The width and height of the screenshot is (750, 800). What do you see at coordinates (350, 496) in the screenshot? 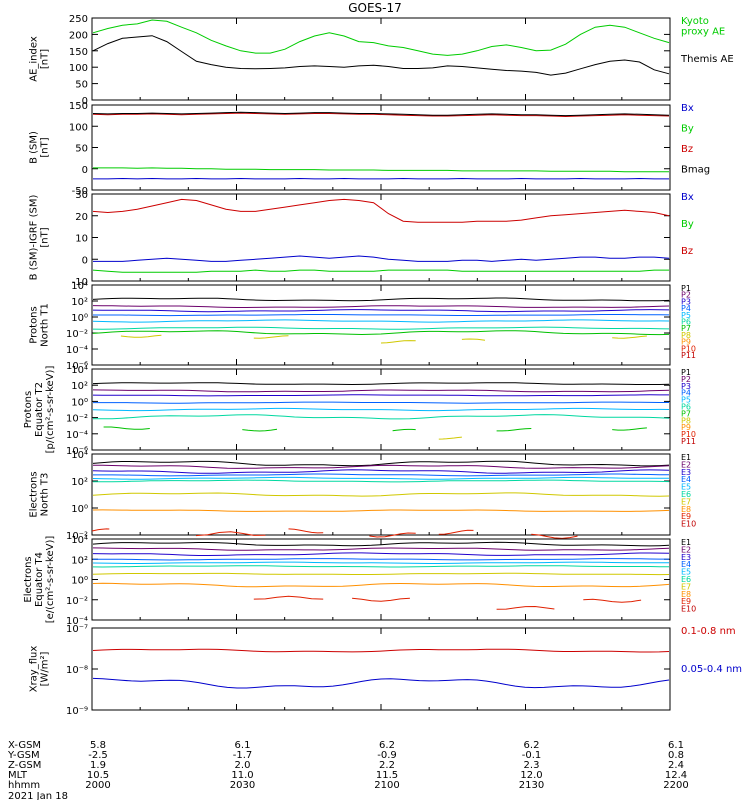
I see `panel-6: 10⁴ 10² 10⁰ 10⁻² ElectronsNorth T3` at bounding box center [350, 496].